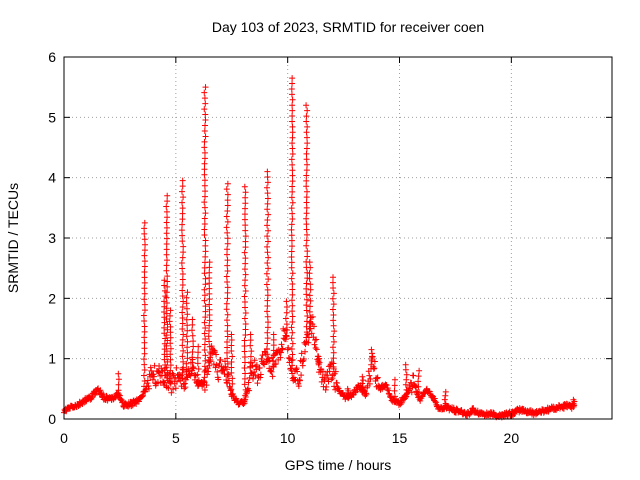  Describe the element at coordinates (52, 178) in the screenshot. I see `y-tick-label: 4` at that location.